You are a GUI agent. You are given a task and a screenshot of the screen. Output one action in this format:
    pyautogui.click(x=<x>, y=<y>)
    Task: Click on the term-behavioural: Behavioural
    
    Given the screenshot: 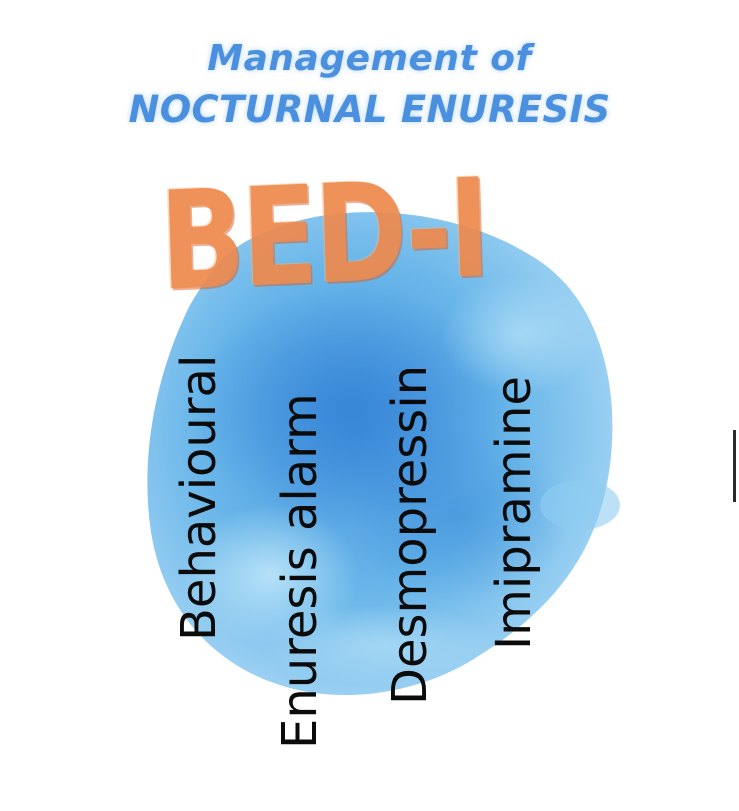 What is the action you would take?
    pyautogui.click(x=199, y=497)
    